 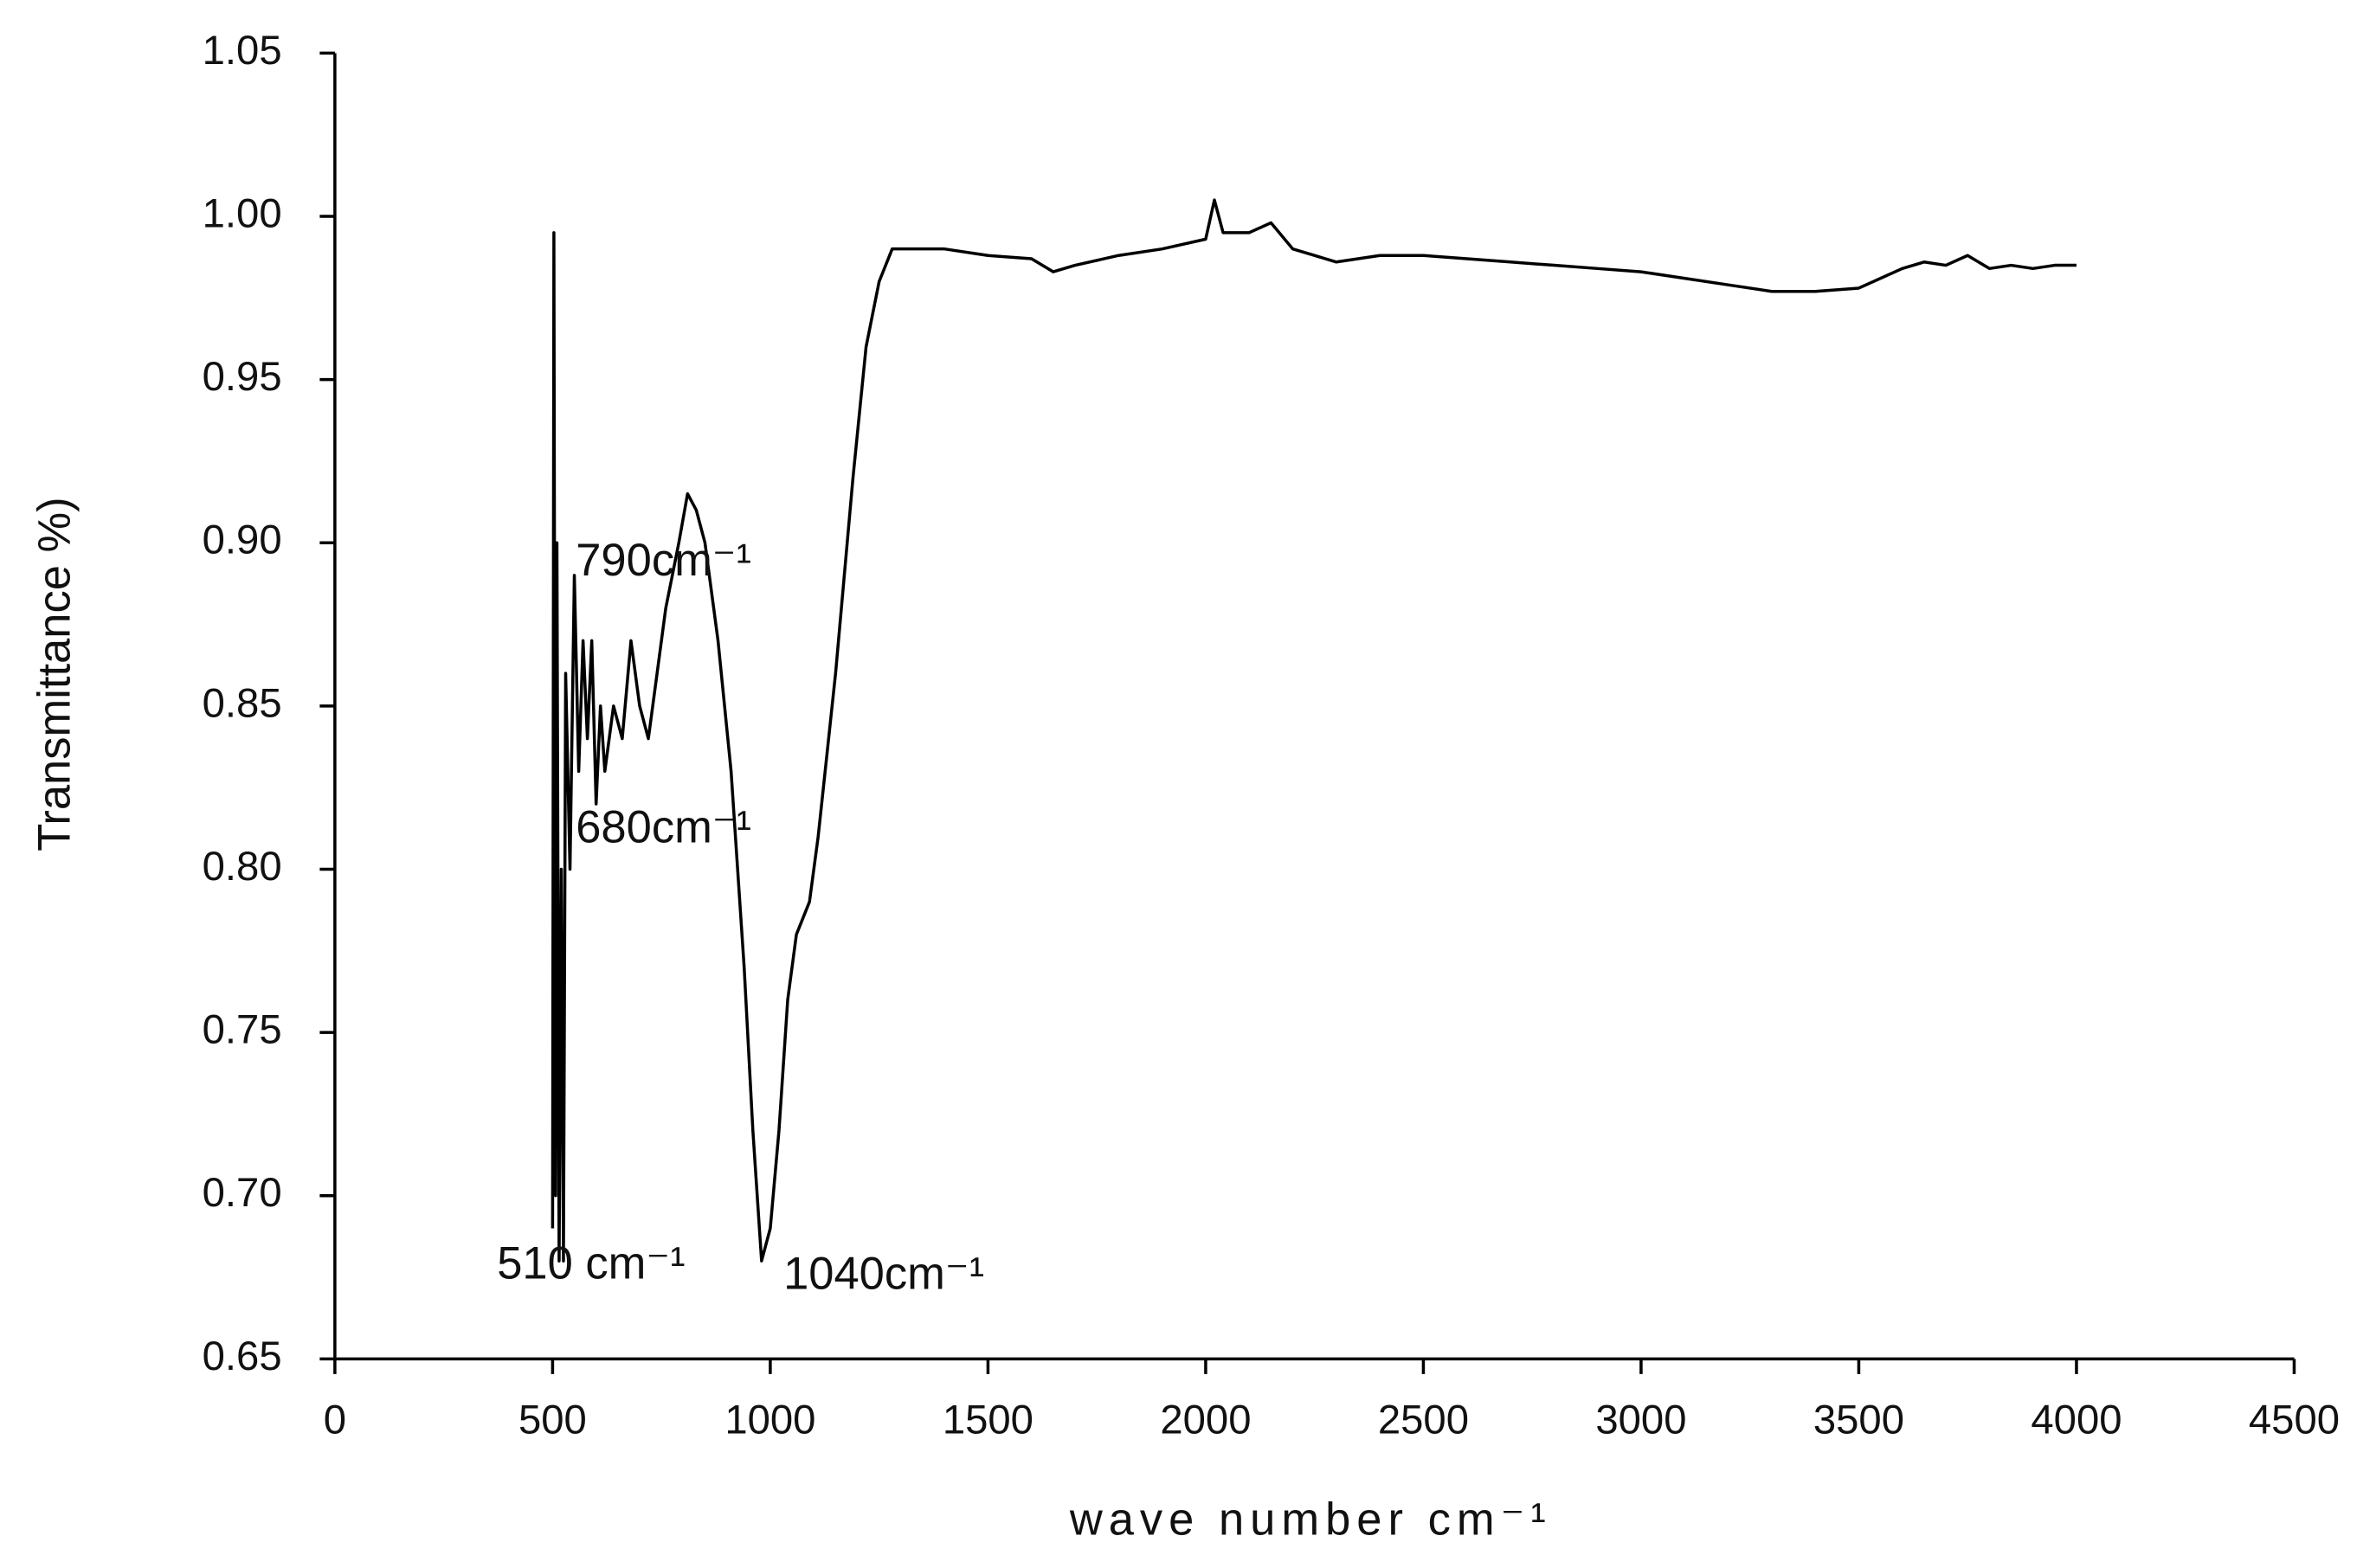 What do you see at coordinates (663, 826) in the screenshot?
I see `peak-annotation: 680cm⁻¹` at bounding box center [663, 826].